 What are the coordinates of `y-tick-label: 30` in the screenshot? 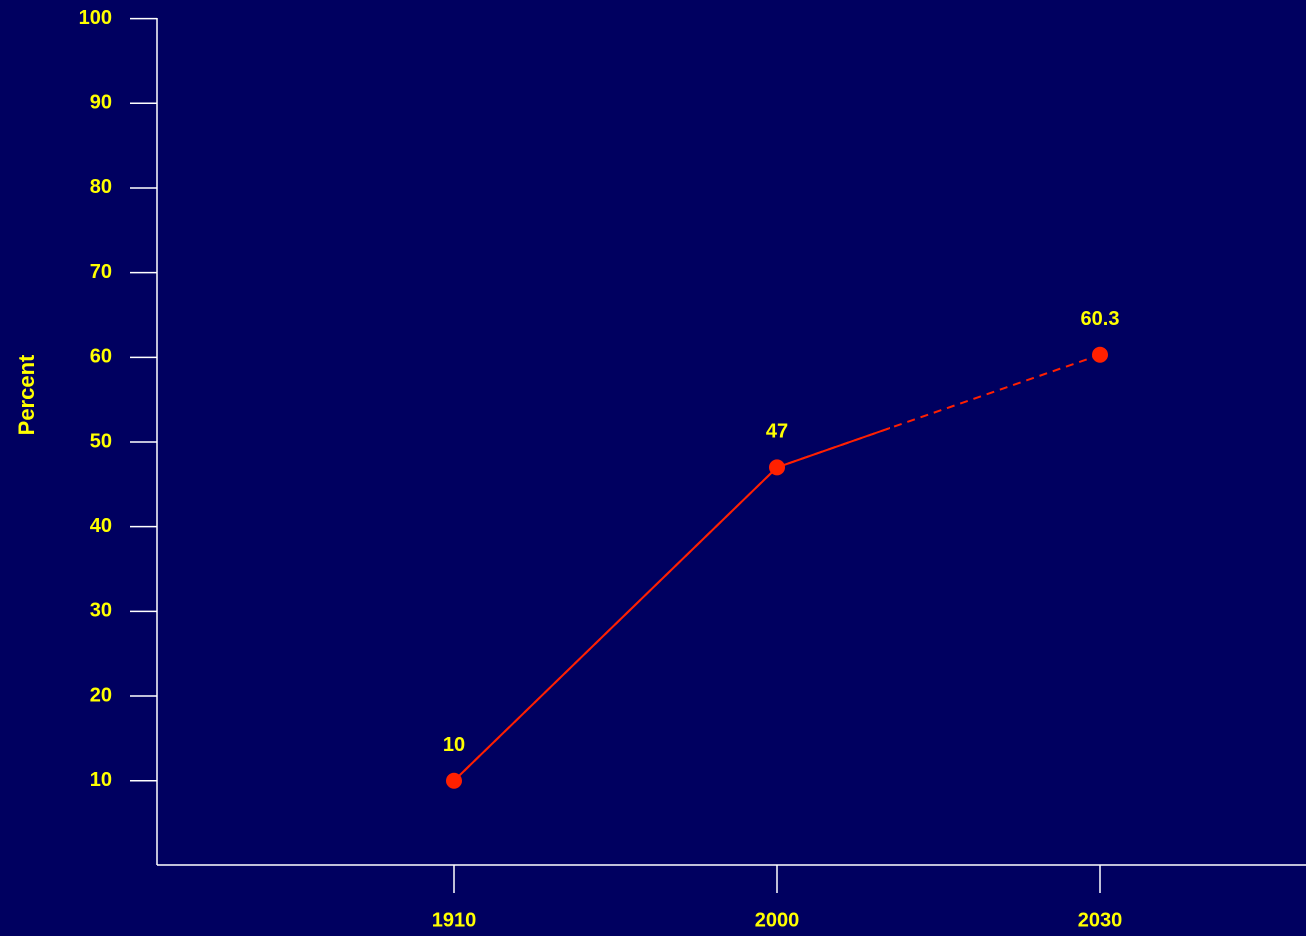 It's located at (101, 611).